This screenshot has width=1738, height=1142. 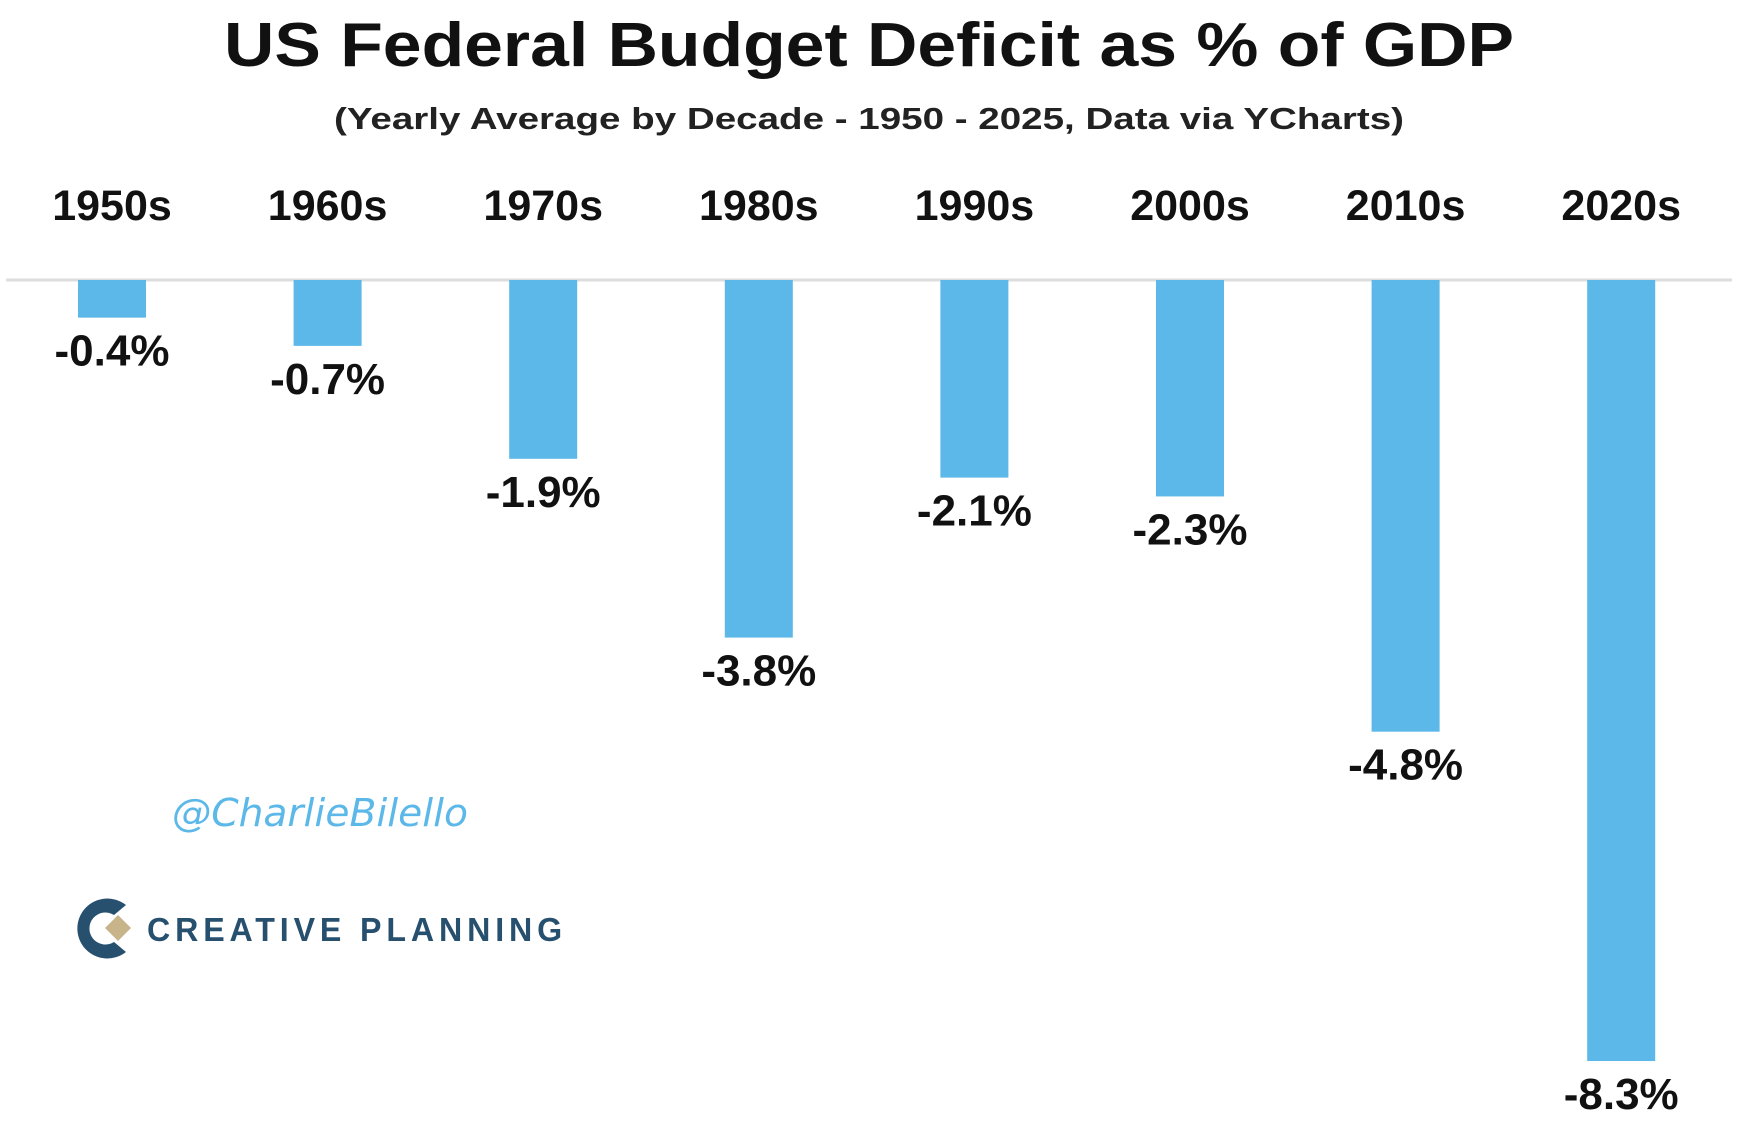 What do you see at coordinates (112, 351) in the screenshot?
I see `data-label: -0.4%` at bounding box center [112, 351].